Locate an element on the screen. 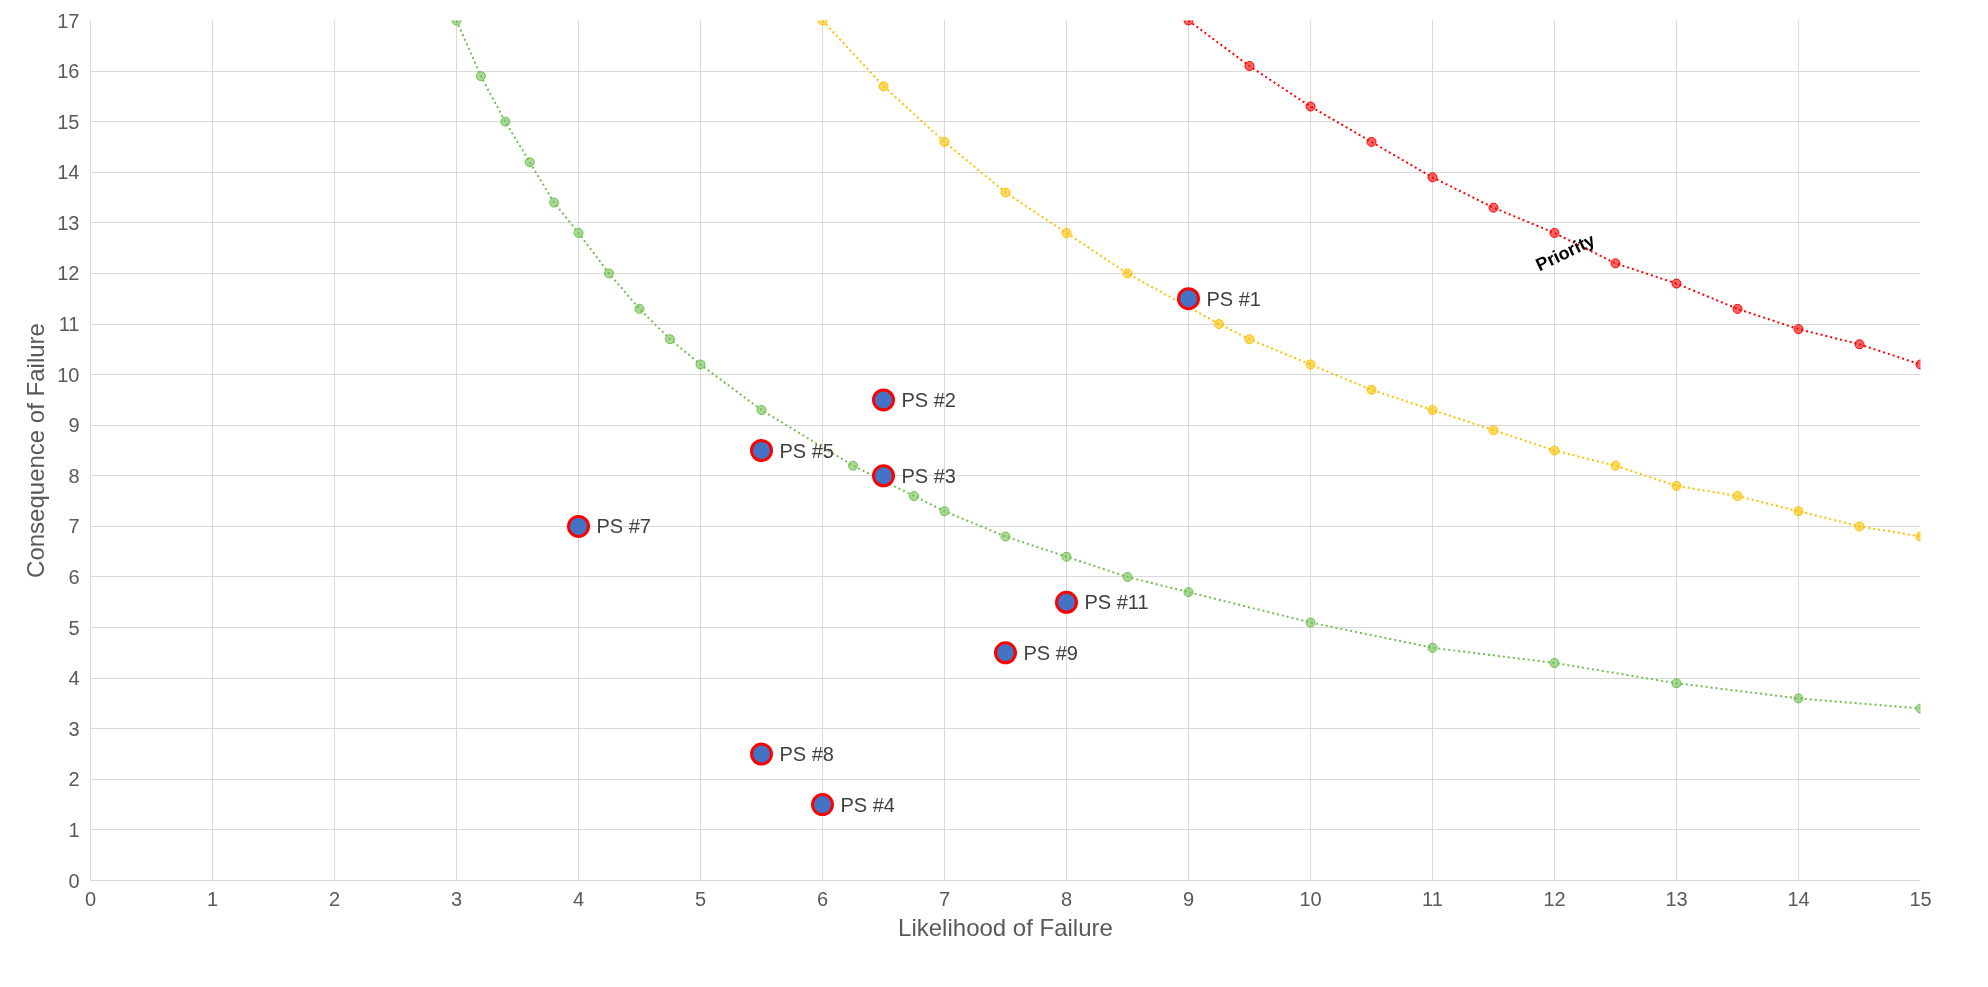 The image size is (1988, 987). annotation: PS #4 is located at coordinates (867, 804).